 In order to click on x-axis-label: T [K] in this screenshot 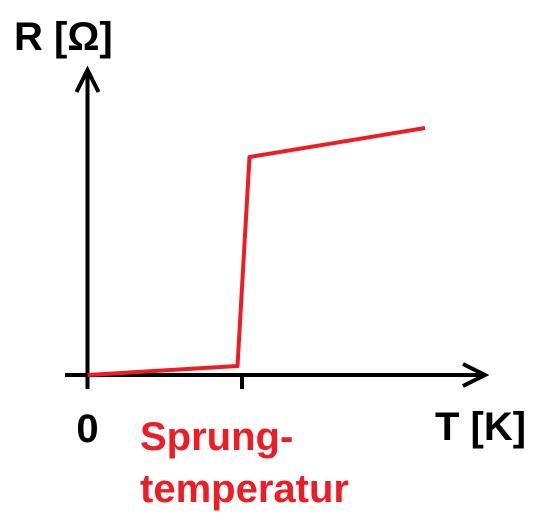, I will do `click(480, 427)`.